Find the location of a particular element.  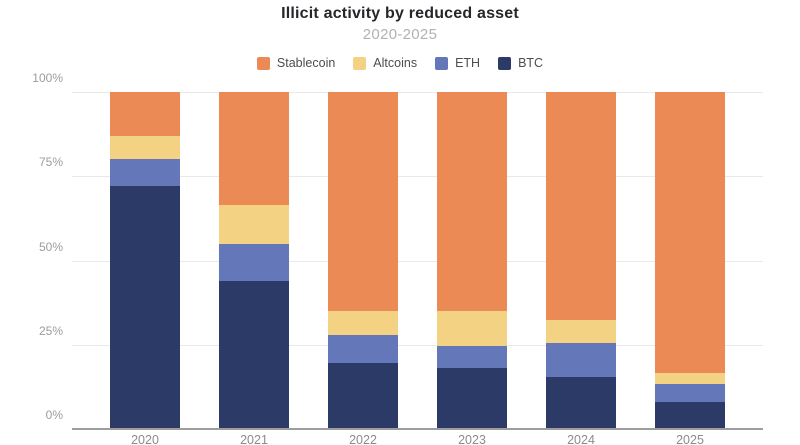

x-label-2023: 2023 is located at coordinates (472, 439).